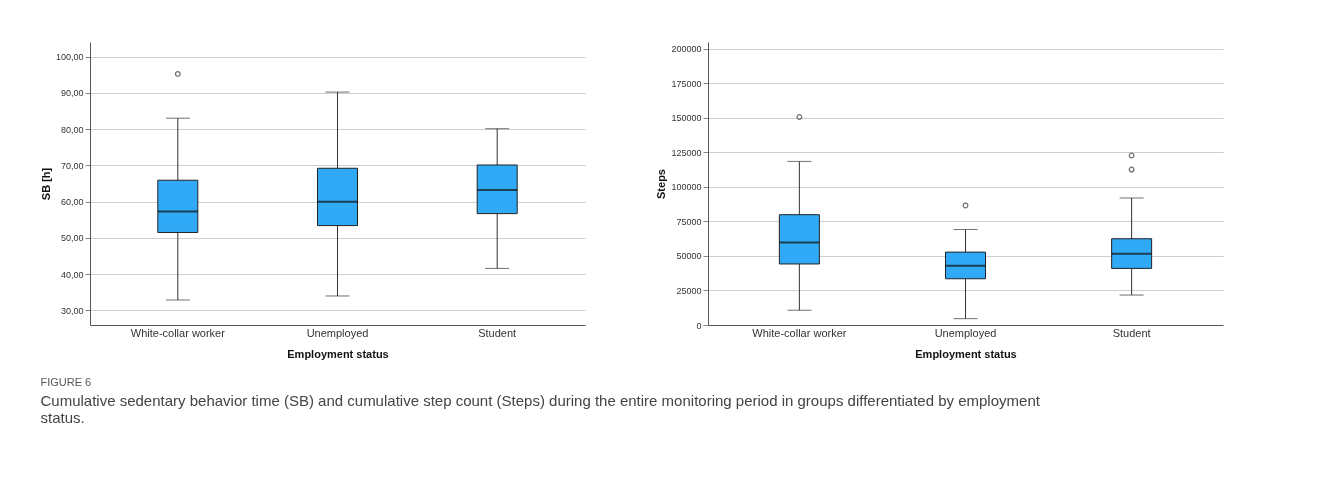 Image resolution: width=1325 pixels, height=483 pixels. Describe the element at coordinates (689, 290) in the screenshot. I see `y-tick-label: 25000` at that location.